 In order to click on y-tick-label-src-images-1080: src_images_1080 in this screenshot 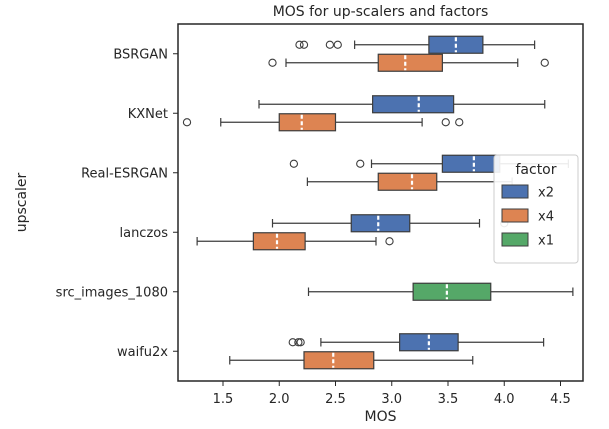, I will do `click(112, 292)`.